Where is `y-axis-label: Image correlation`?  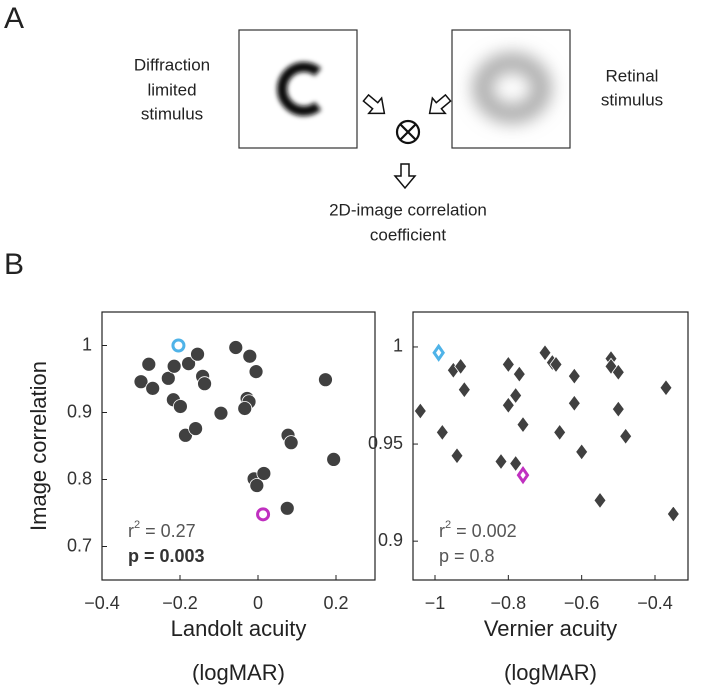 y-axis-label: Image correlation is located at coordinates (38, 446).